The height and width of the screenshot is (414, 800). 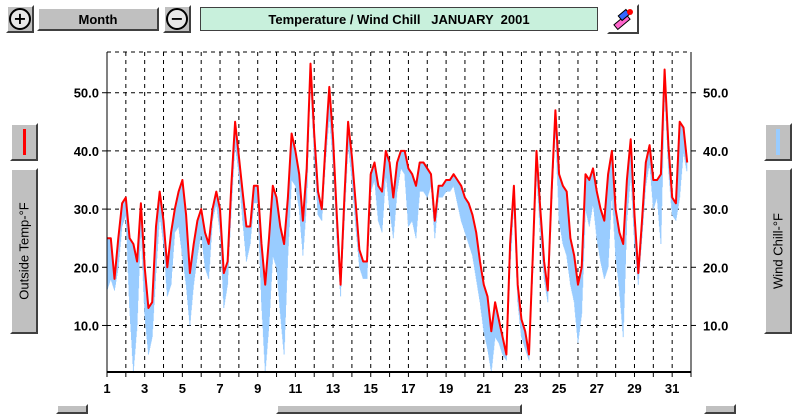 What do you see at coordinates (484, 388) in the screenshot?
I see `x-tick-label: 21` at bounding box center [484, 388].